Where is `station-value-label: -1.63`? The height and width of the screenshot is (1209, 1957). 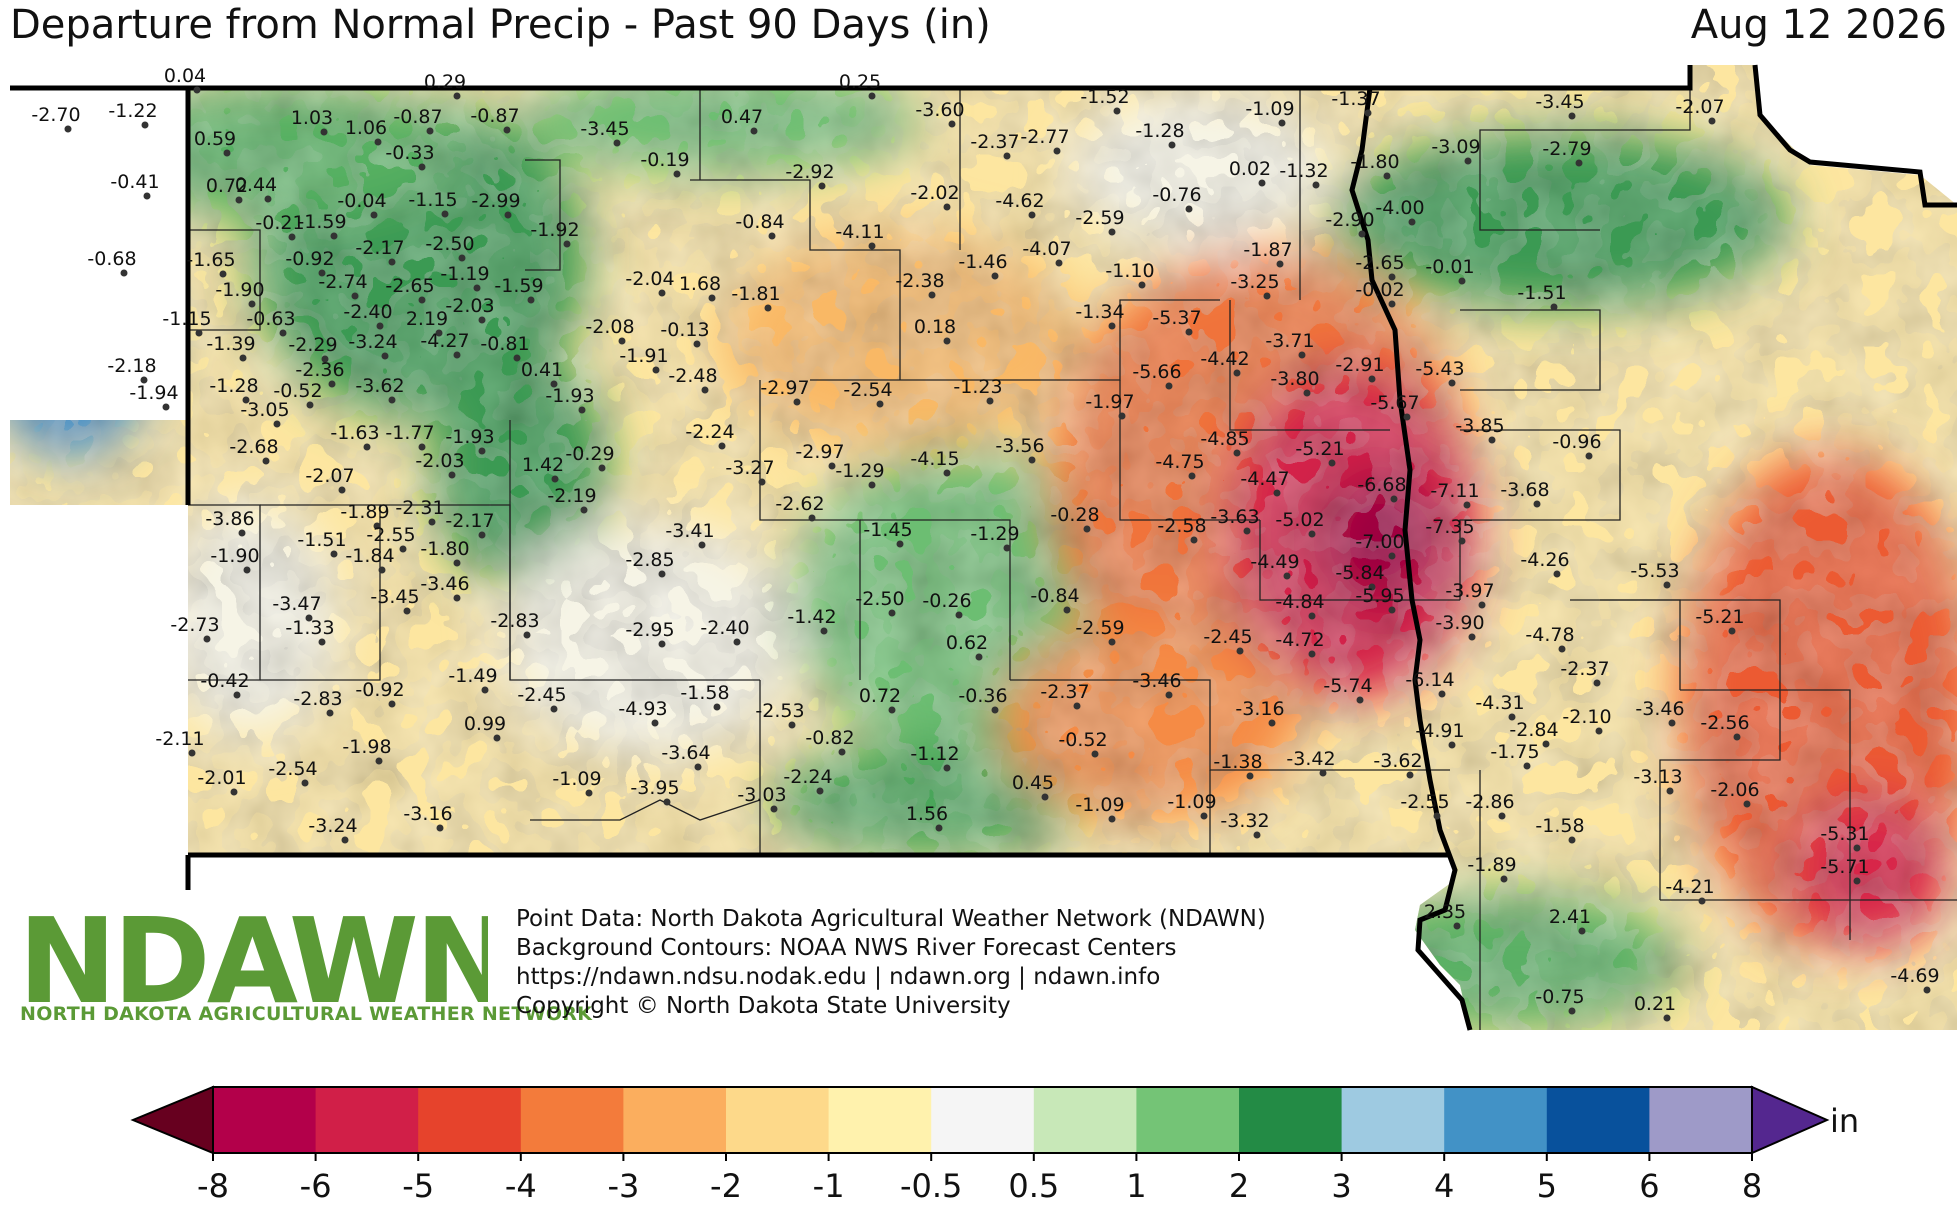 station-value-label: -1.63 is located at coordinates (354, 433).